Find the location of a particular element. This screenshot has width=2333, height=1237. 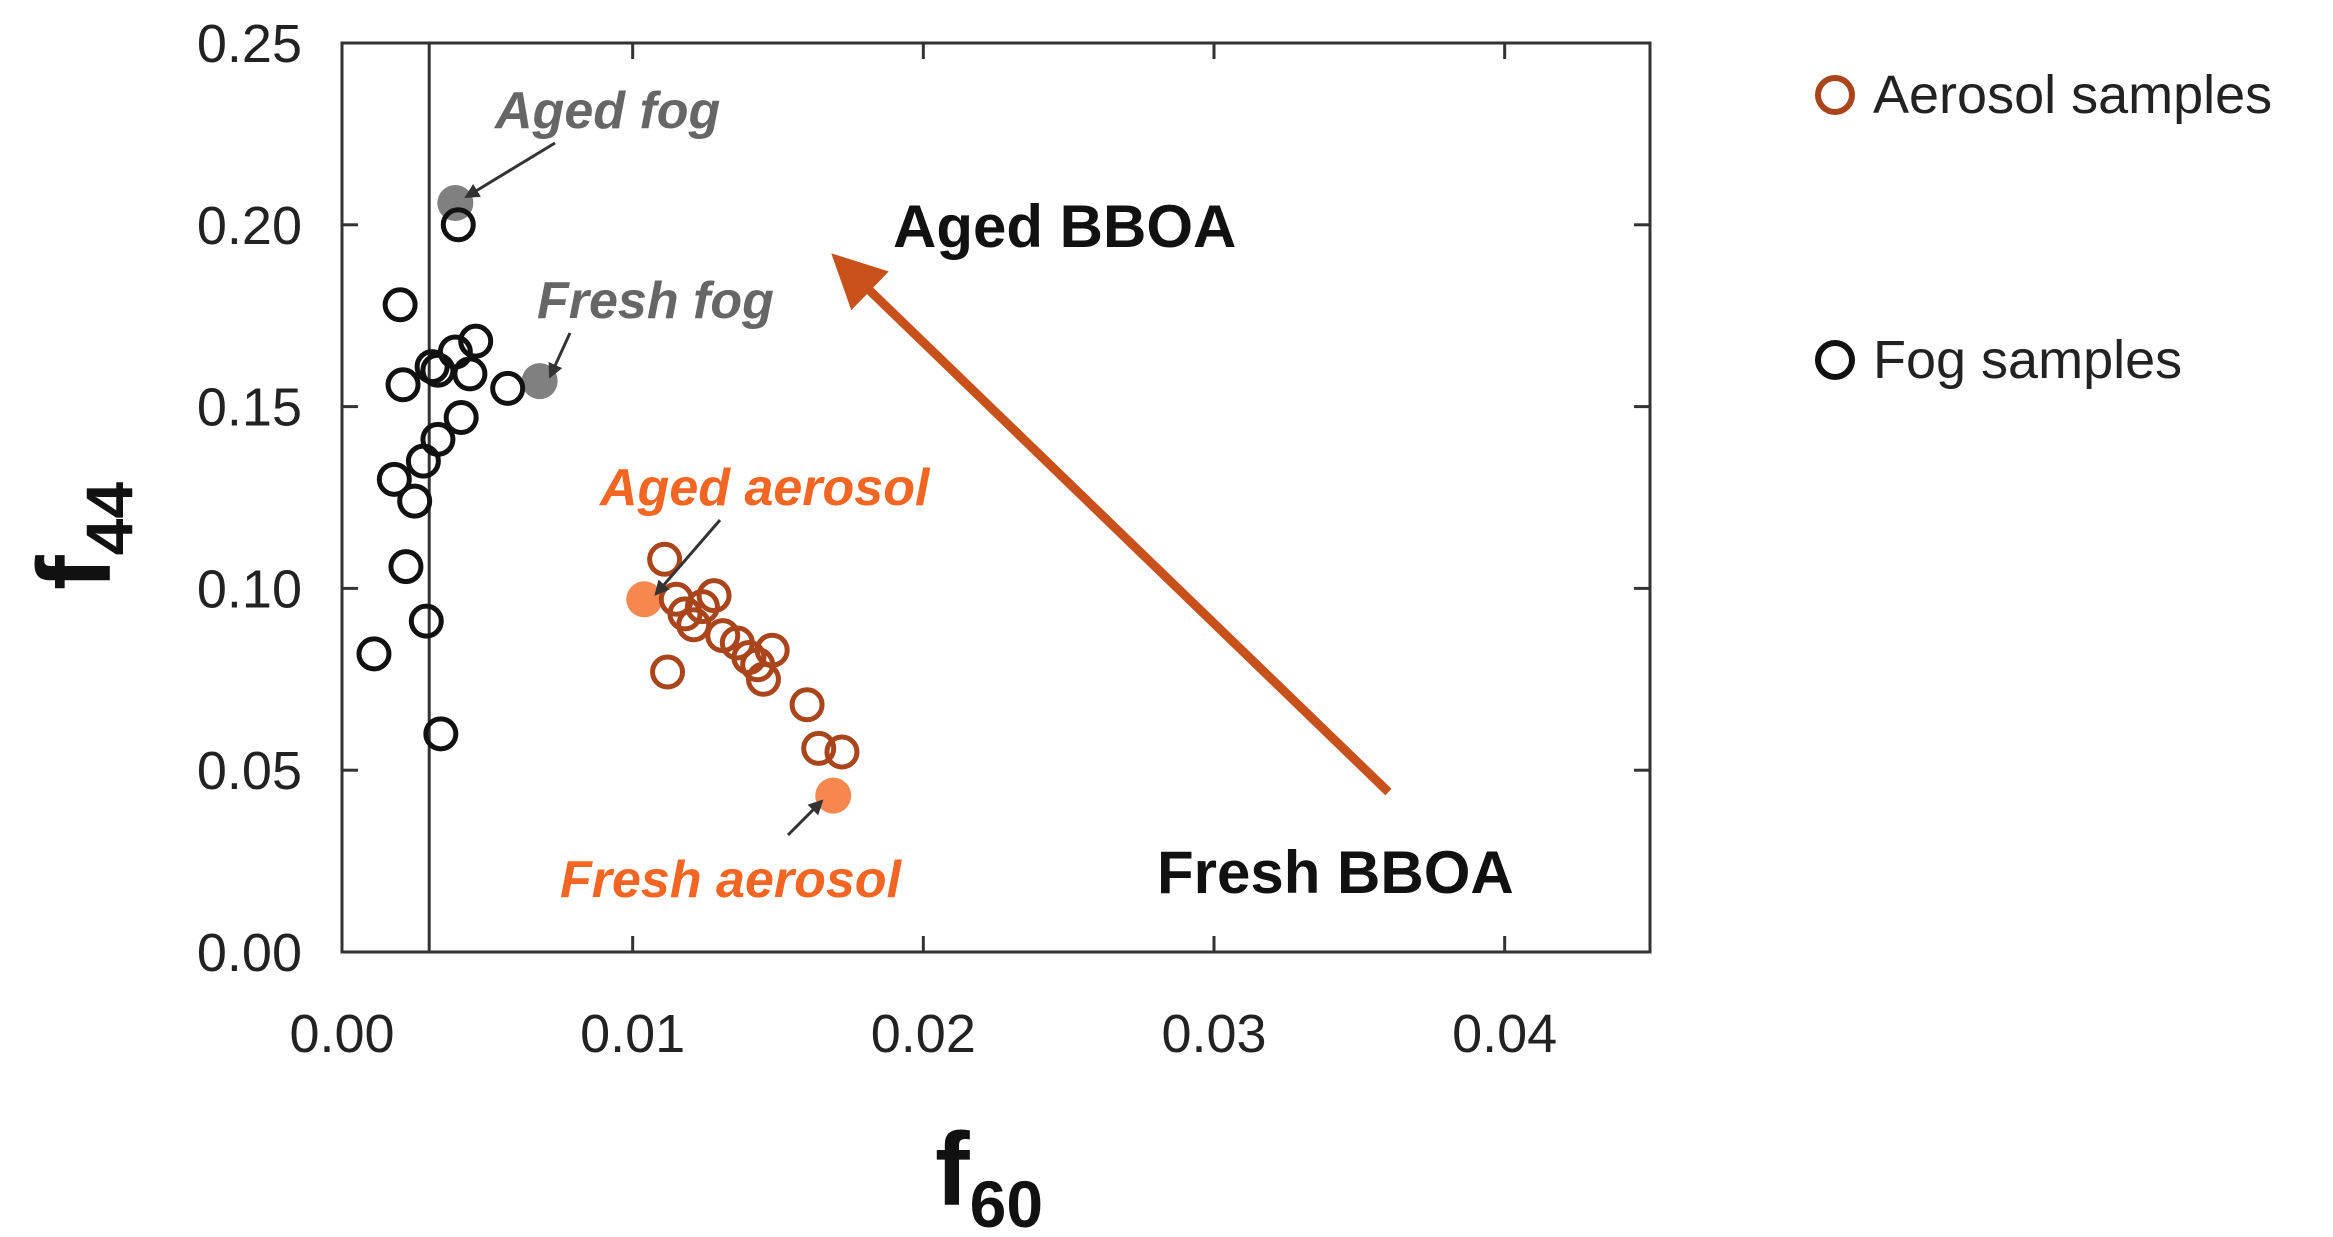

y-tick-label: 0.25 is located at coordinates (249, 44).